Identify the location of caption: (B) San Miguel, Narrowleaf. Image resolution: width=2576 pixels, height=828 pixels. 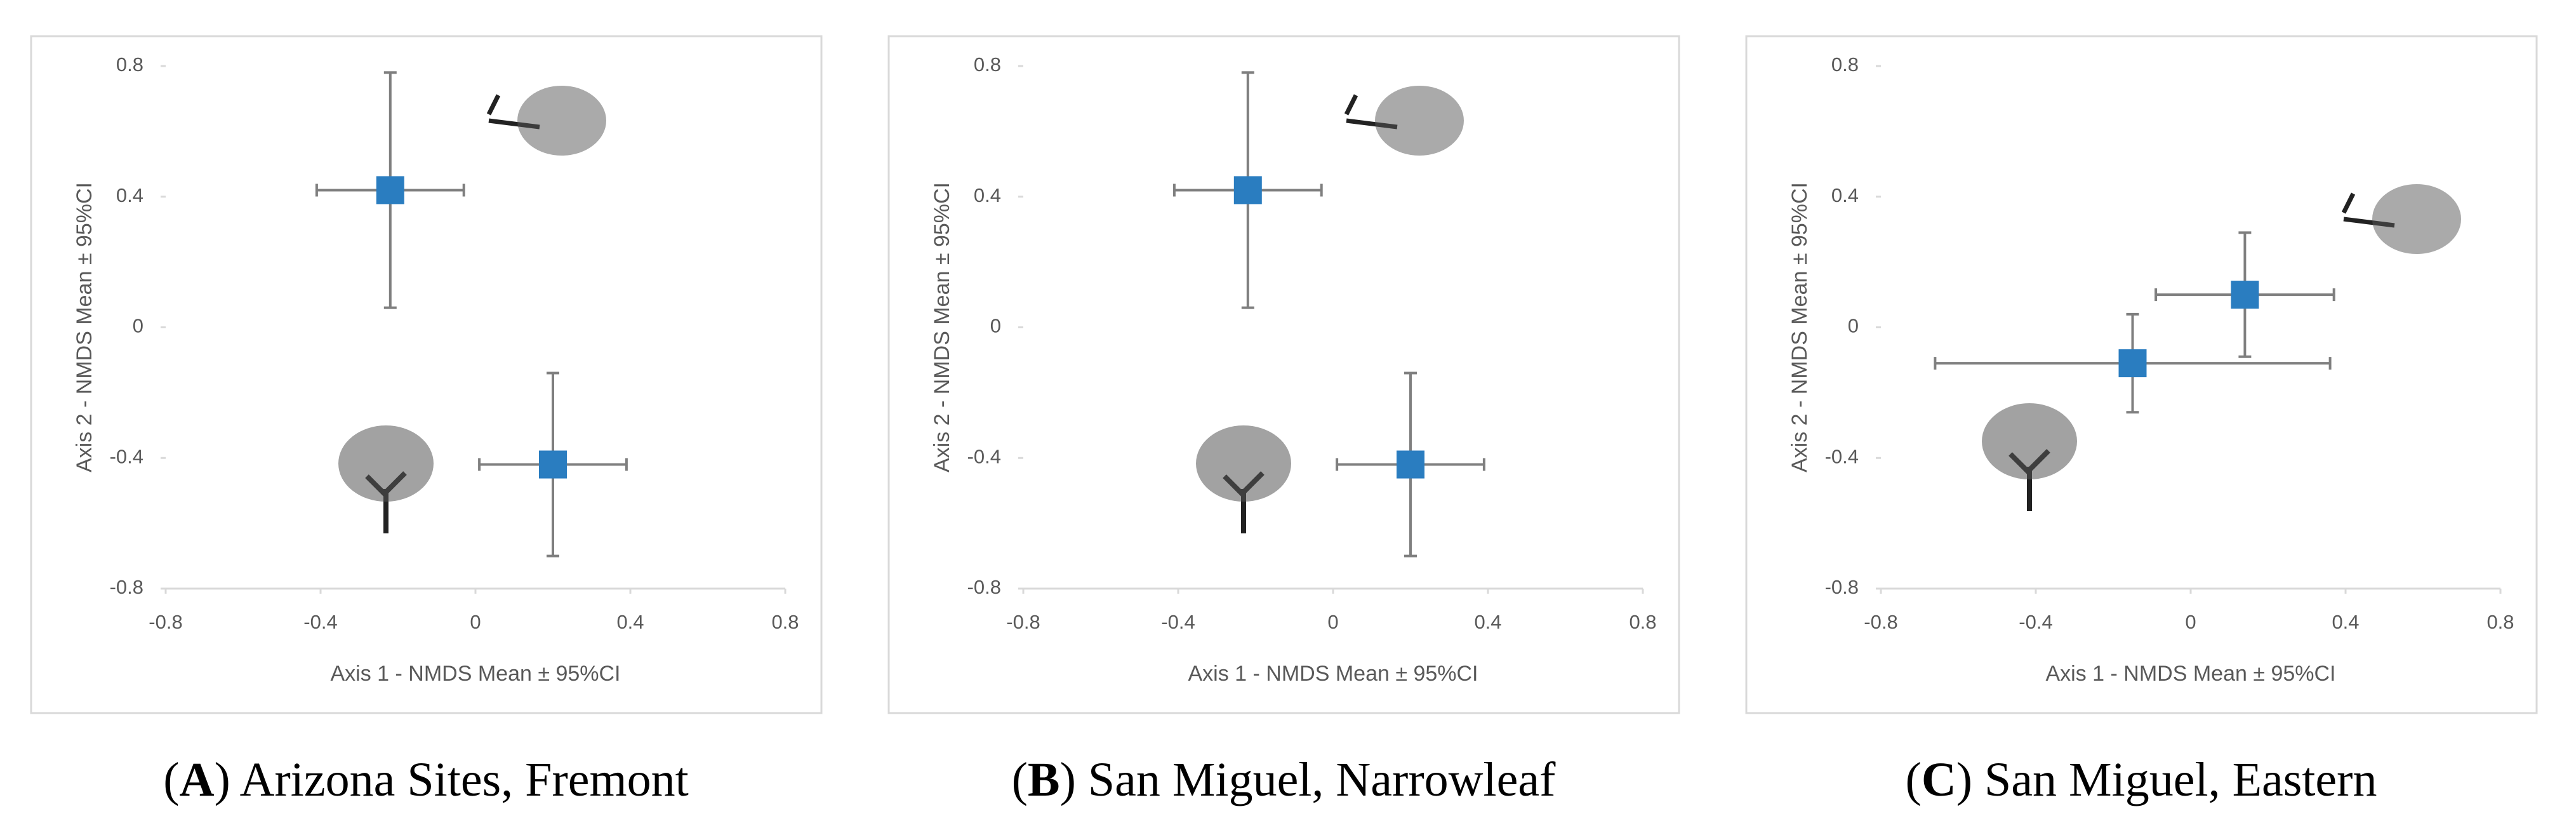
(1284, 780).